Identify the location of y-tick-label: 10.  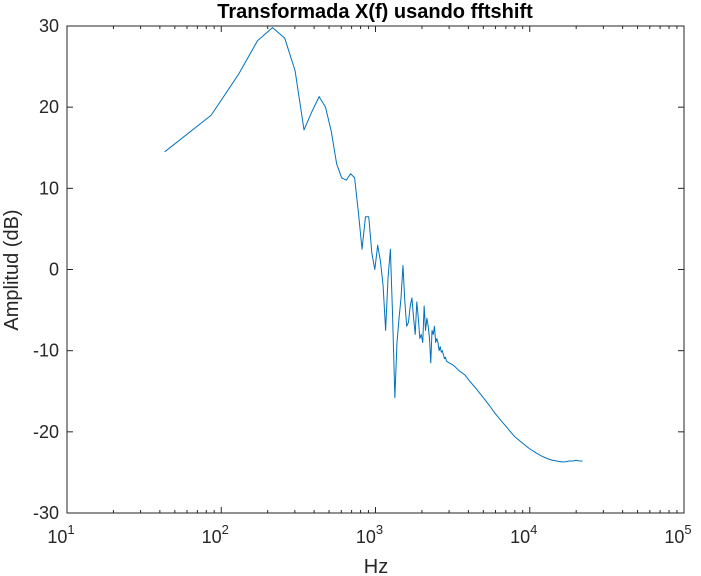
(49, 188).